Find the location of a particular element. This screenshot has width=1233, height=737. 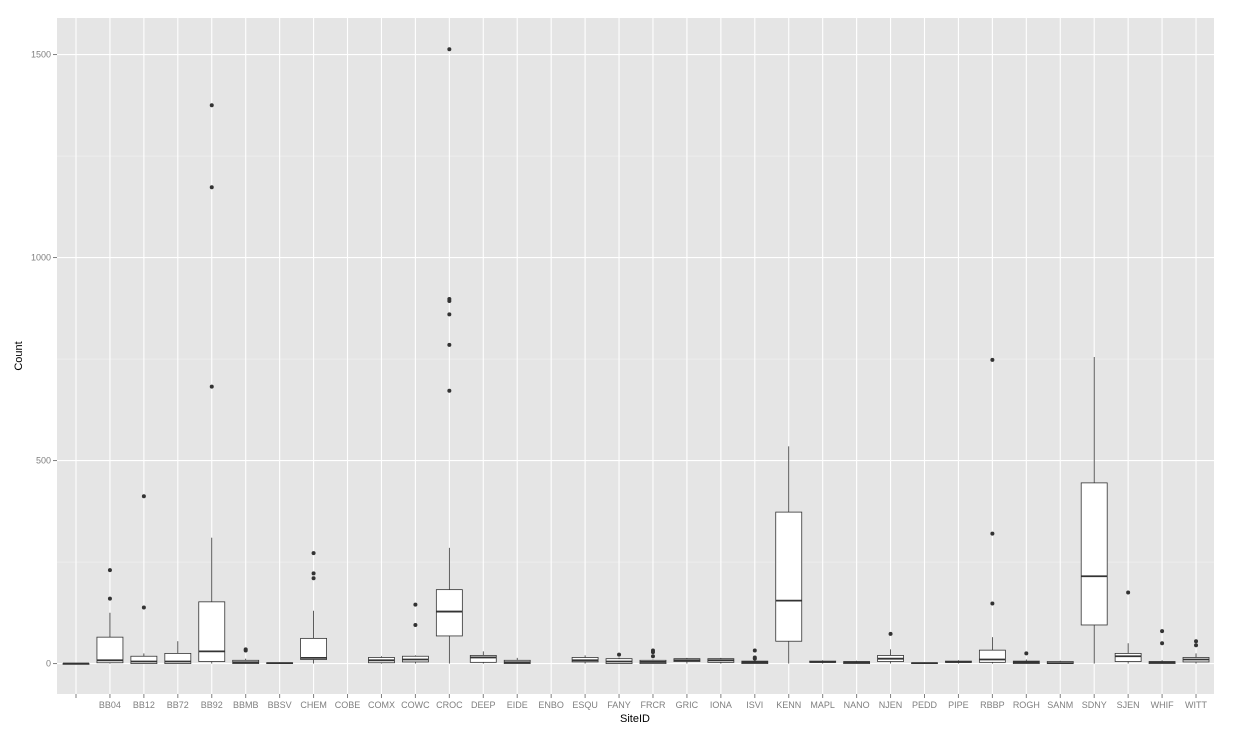

box-bb72 is located at coordinates (178, 652).